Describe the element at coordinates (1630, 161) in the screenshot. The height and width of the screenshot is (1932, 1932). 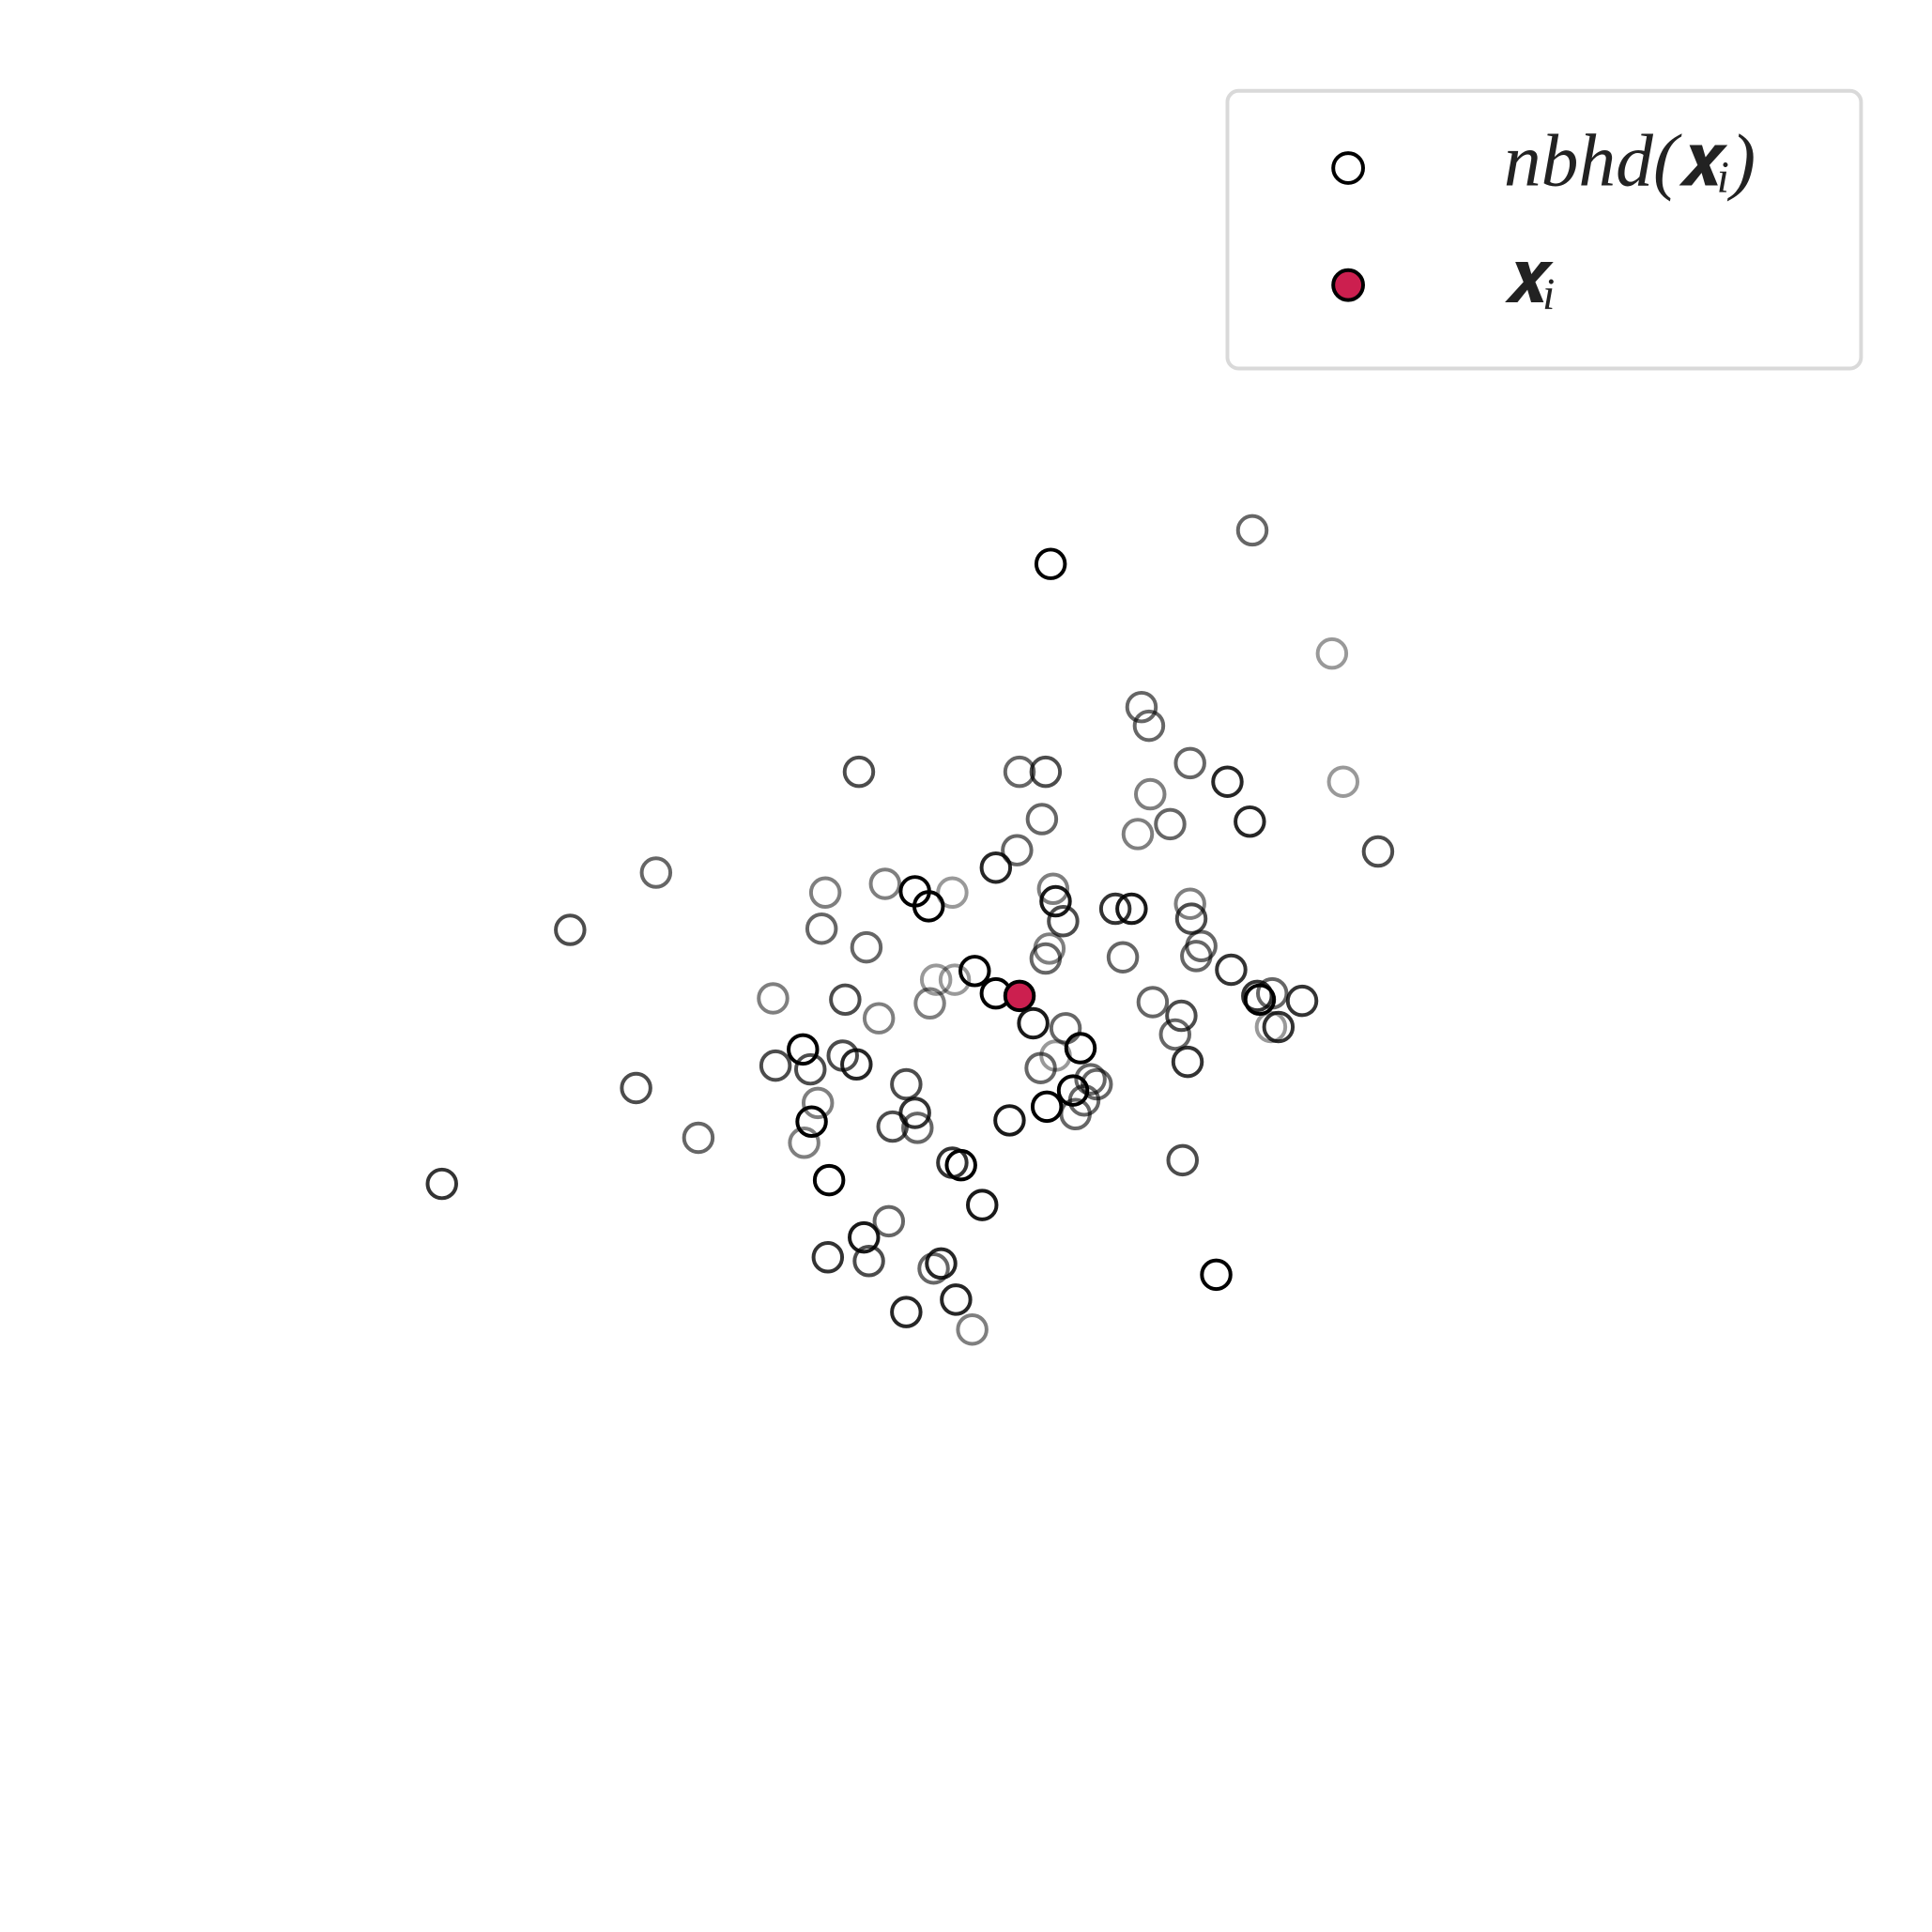
I see `legend-label: nbhd(𝐱ᵢ)` at that location.